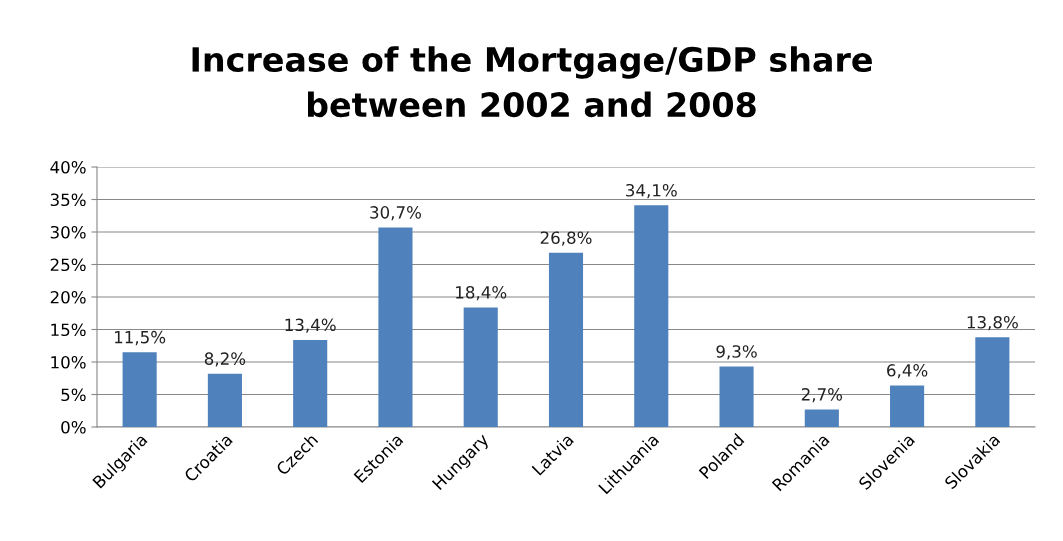  I want to click on data-label: 13,4%, so click(310, 325).